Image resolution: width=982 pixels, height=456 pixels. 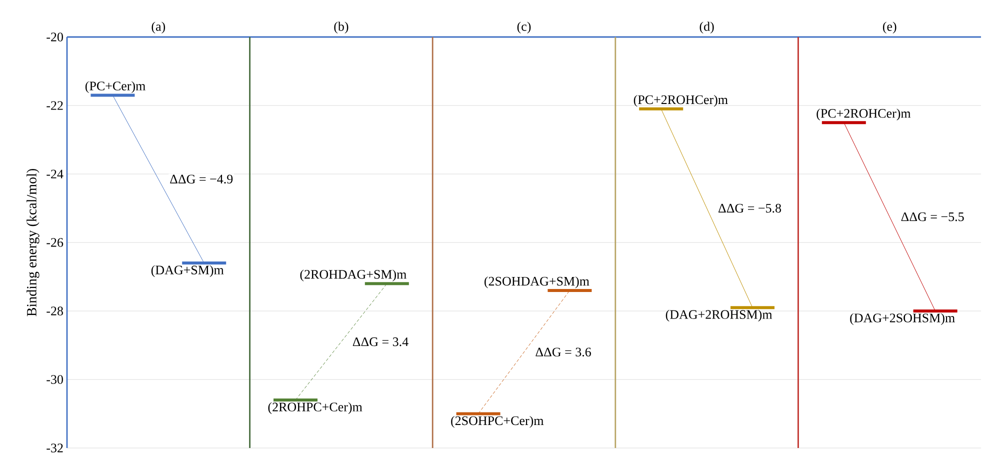 What do you see at coordinates (341, 28) in the screenshot?
I see `text: (b)` at bounding box center [341, 28].